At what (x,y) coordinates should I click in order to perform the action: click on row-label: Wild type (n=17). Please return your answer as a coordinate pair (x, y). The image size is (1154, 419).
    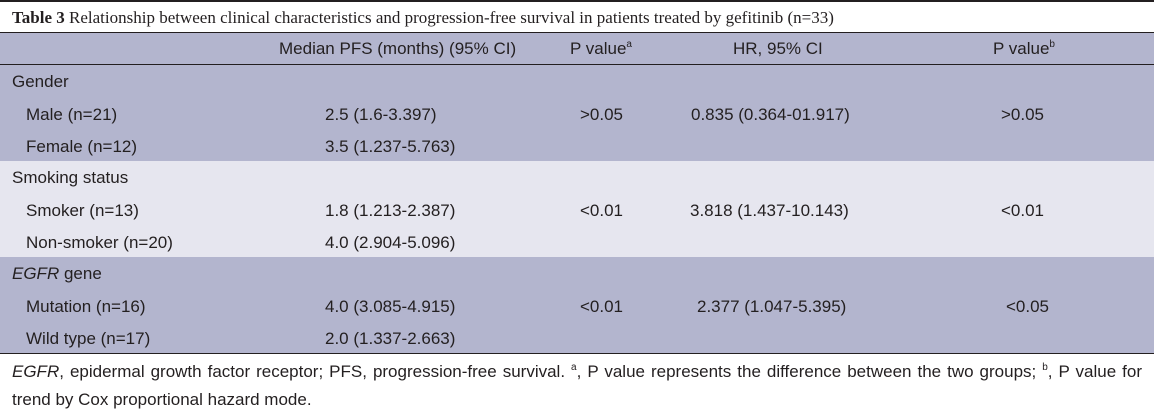
    Looking at the image, I should click on (88, 339).